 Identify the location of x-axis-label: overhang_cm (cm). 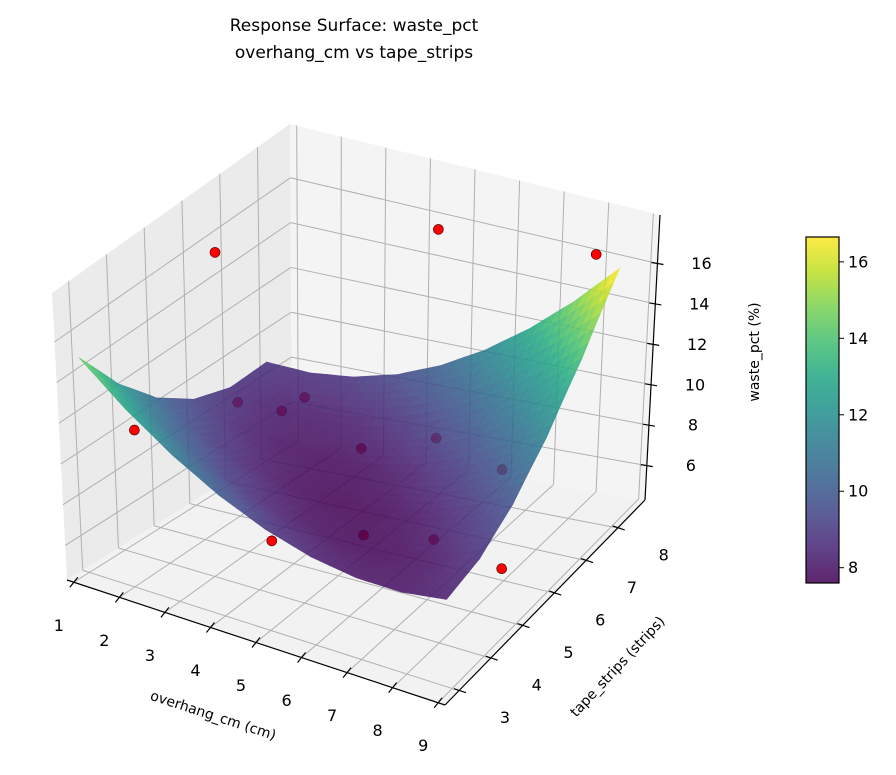
(213, 716).